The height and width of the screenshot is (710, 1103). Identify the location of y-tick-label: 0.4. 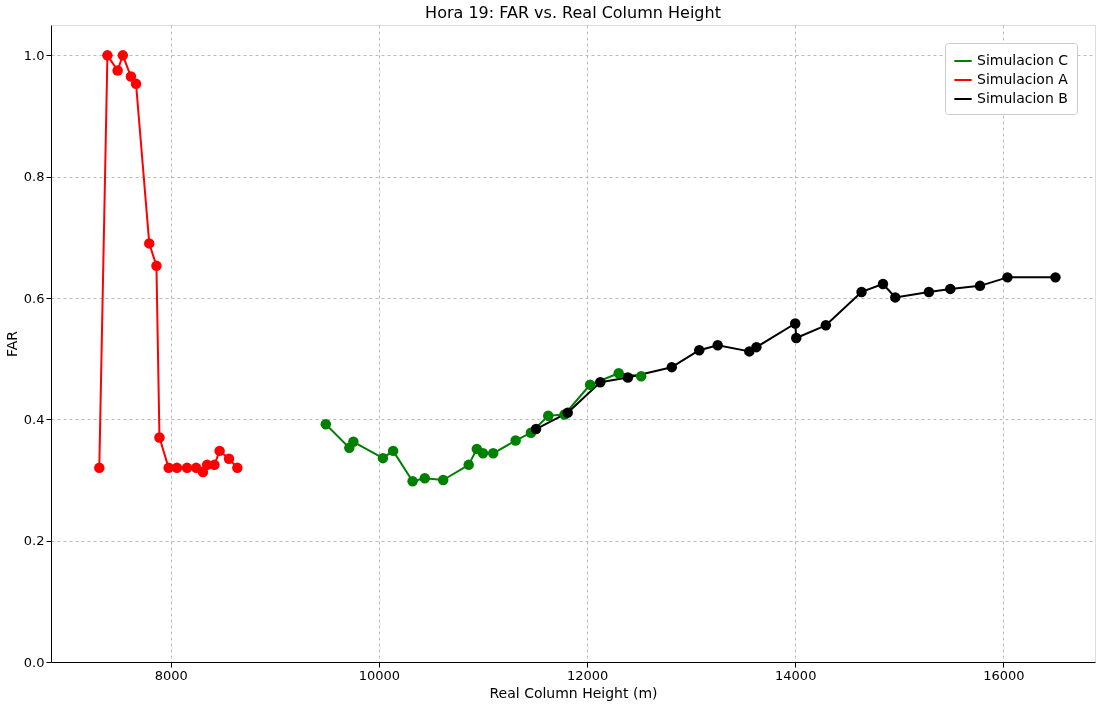
(34, 419).